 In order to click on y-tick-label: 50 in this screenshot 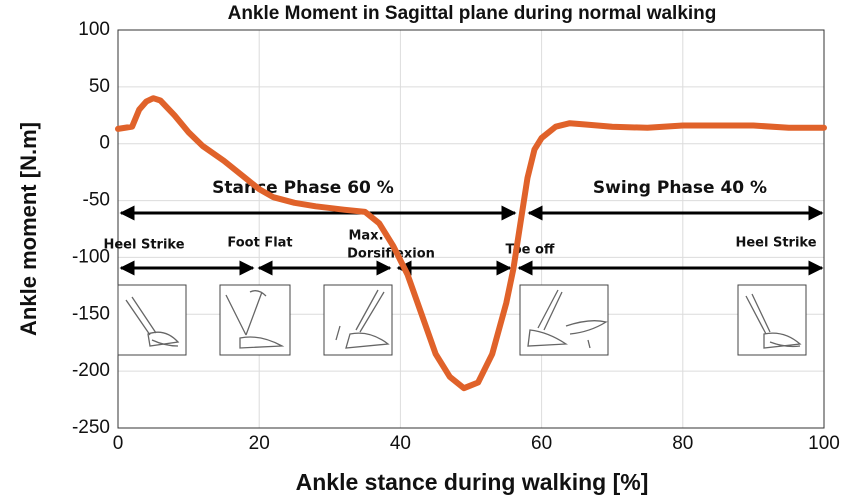, I will do `click(99, 86)`.